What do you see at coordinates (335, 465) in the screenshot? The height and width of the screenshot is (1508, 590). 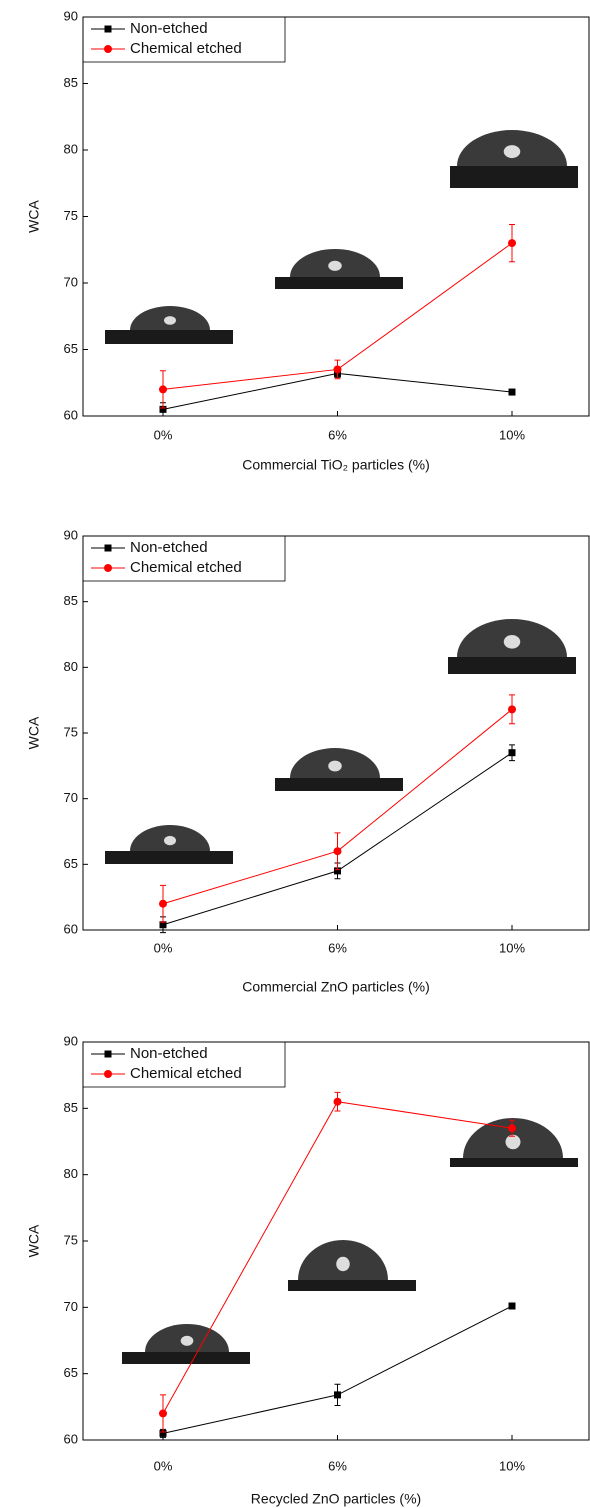 I see `x-axis-title: Commercial TiO₂ particles (%)` at bounding box center [335, 465].